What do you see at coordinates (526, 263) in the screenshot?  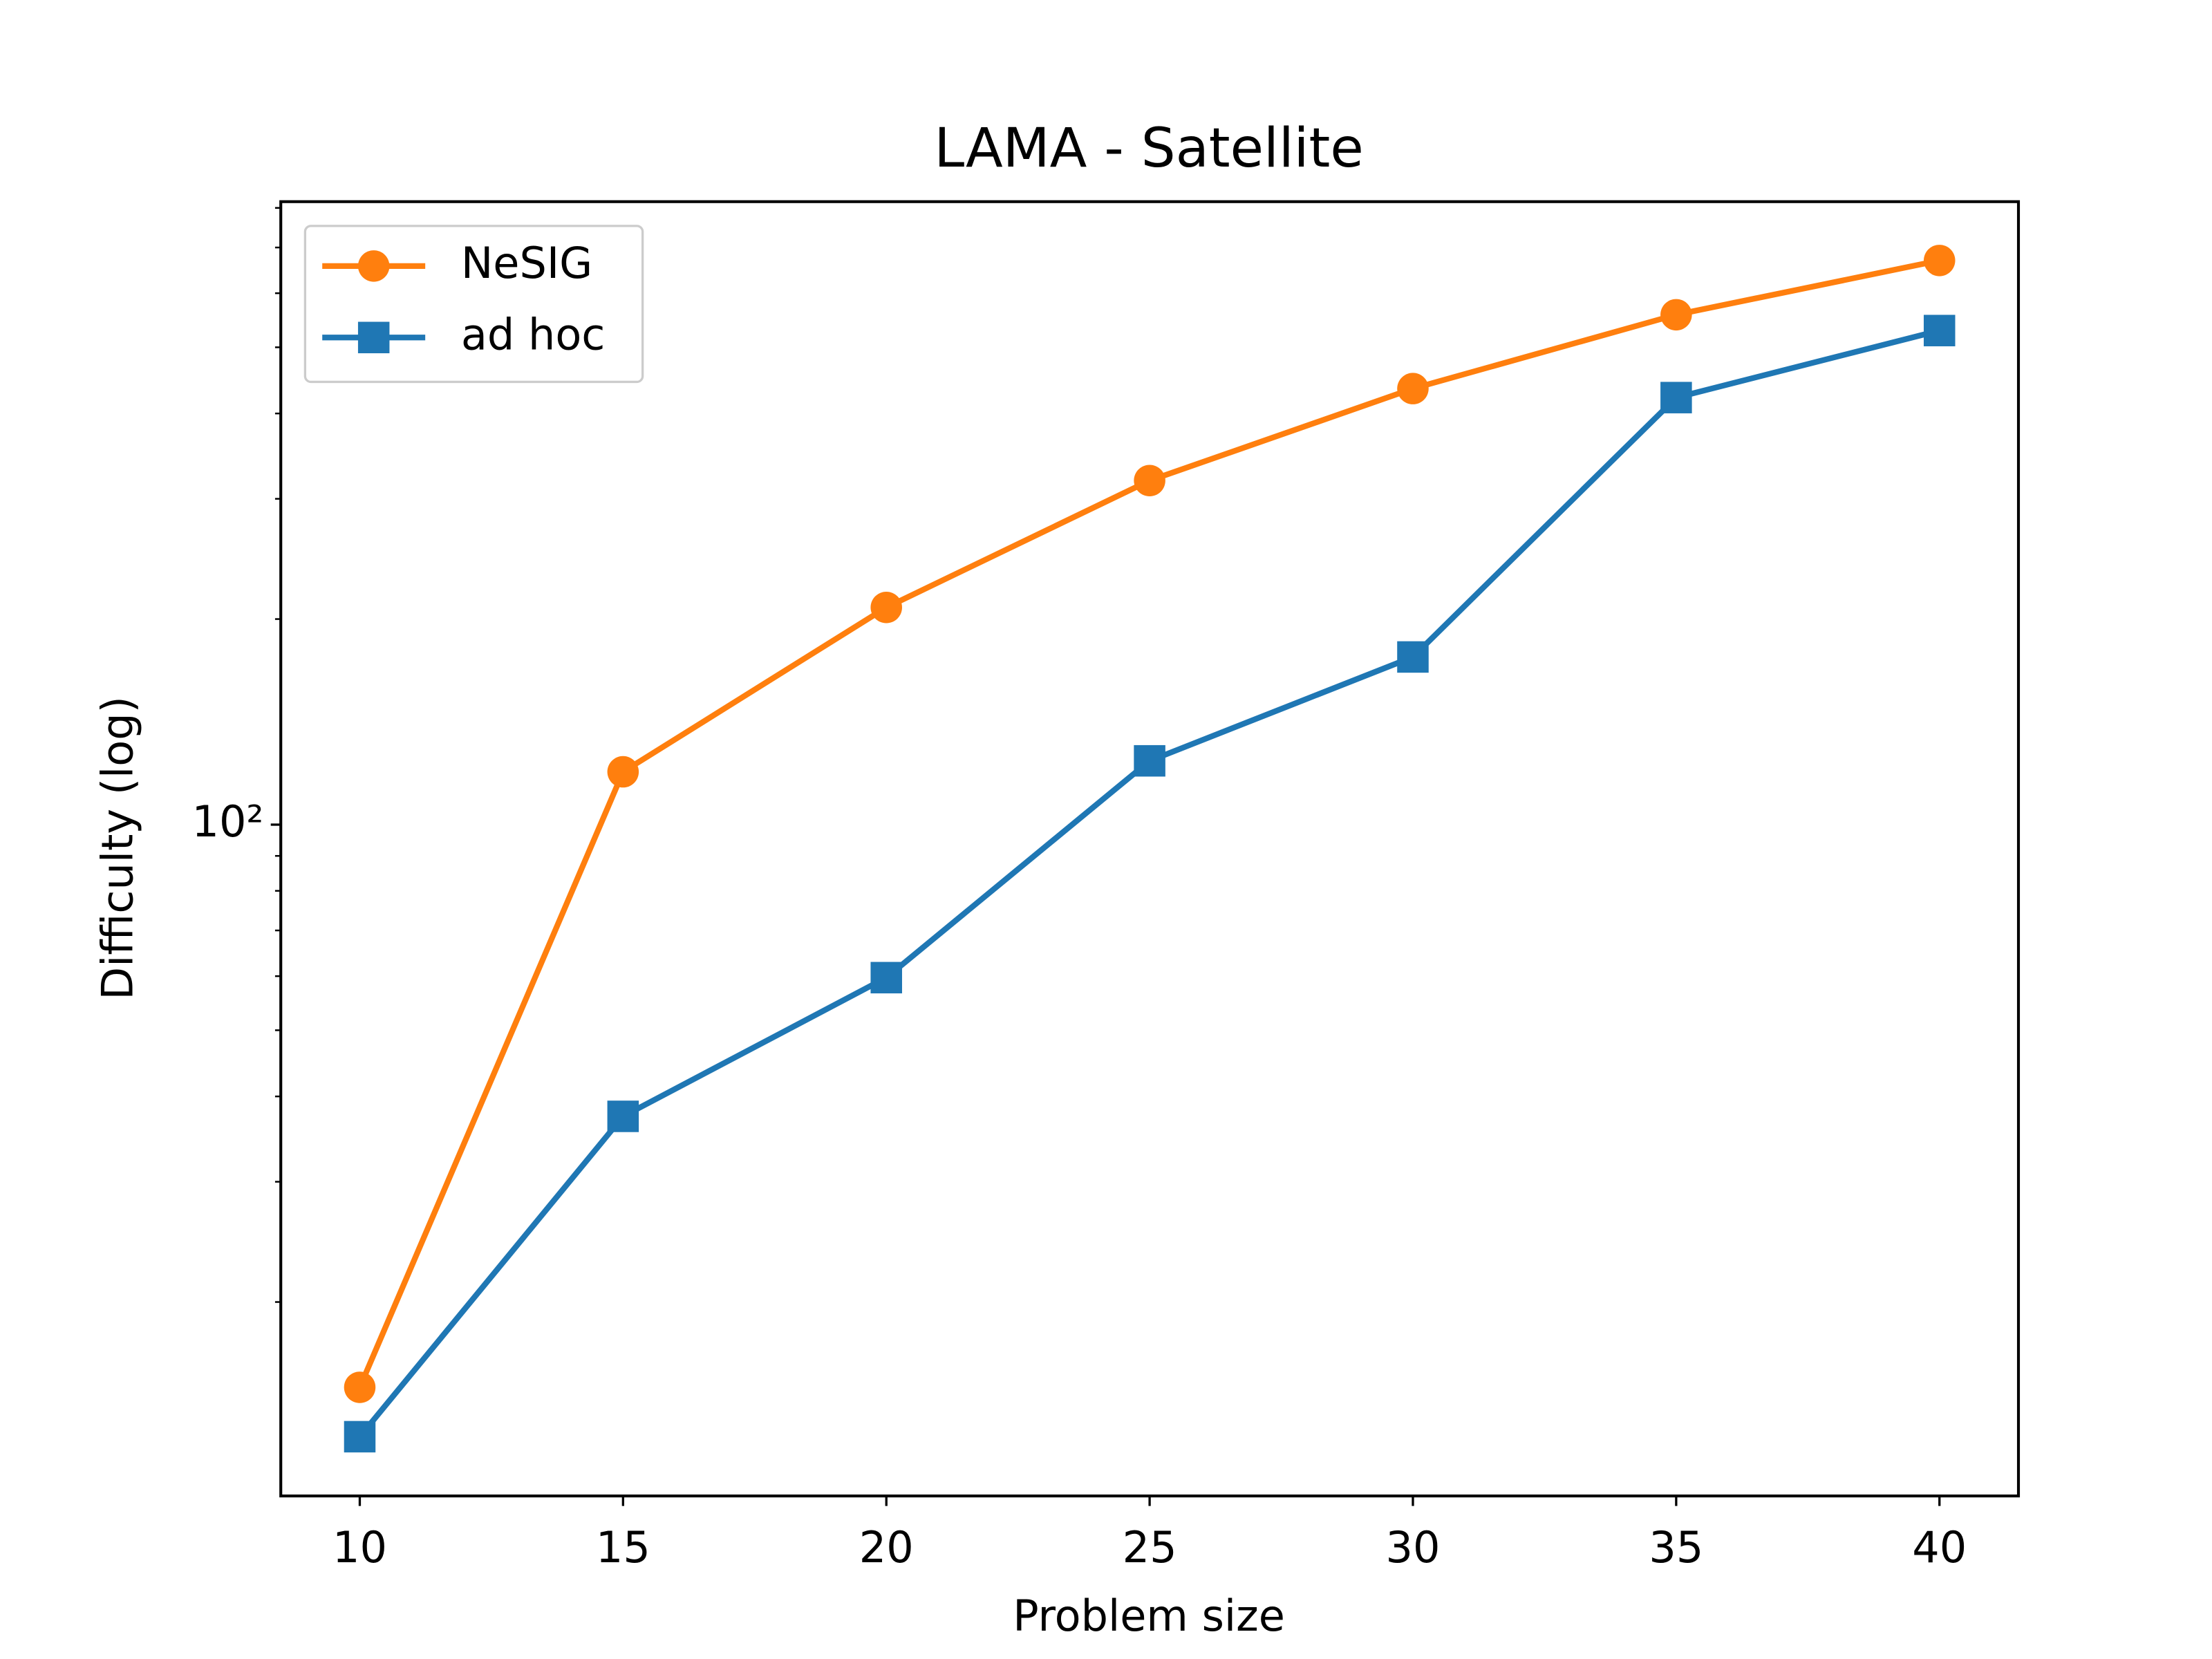 I see `legend-label: NeSIG` at bounding box center [526, 263].